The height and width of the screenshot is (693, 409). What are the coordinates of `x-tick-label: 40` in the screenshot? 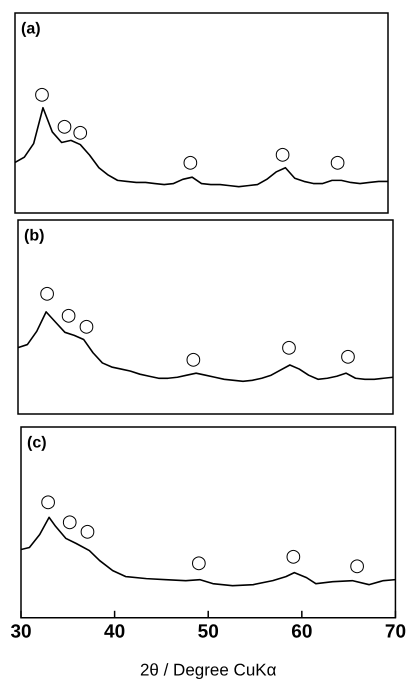 It's located at (115, 631).